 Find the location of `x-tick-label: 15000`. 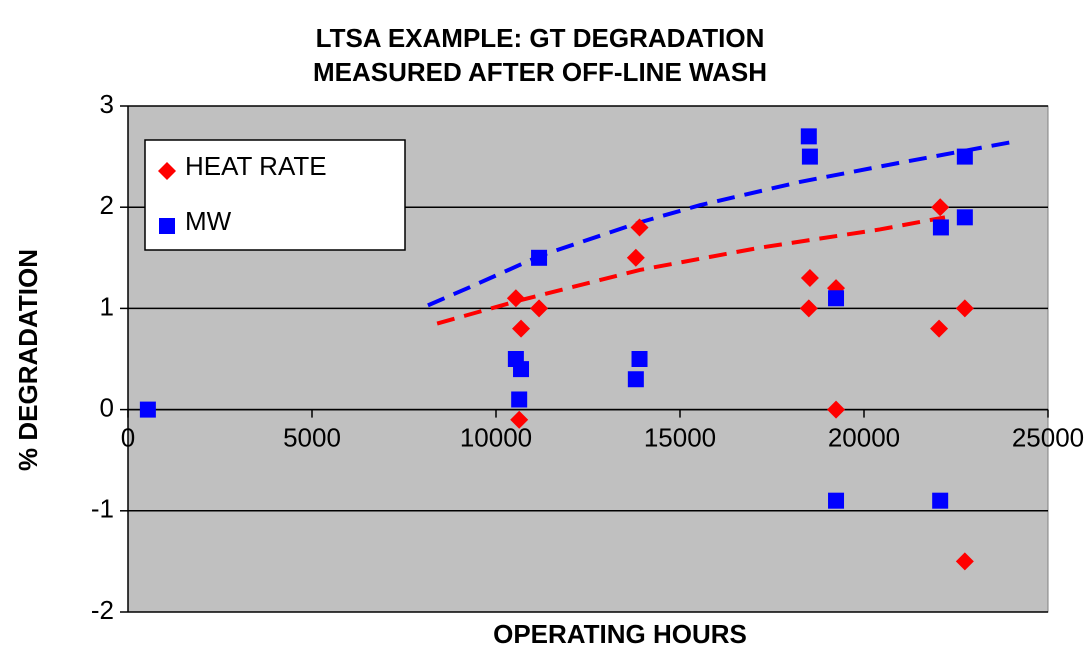

x-tick-label: 15000 is located at coordinates (680, 437).